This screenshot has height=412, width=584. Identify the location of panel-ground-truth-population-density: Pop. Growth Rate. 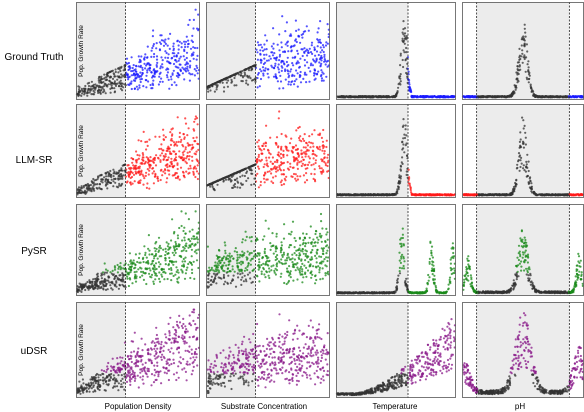
(138, 51).